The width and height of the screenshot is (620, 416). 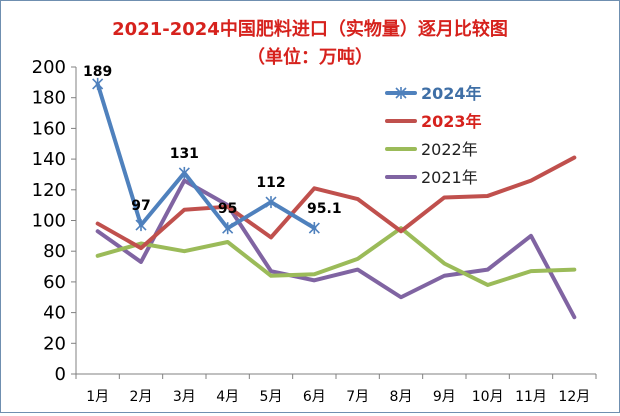 I want to click on x-tick-label: 6月, so click(x=314, y=397).